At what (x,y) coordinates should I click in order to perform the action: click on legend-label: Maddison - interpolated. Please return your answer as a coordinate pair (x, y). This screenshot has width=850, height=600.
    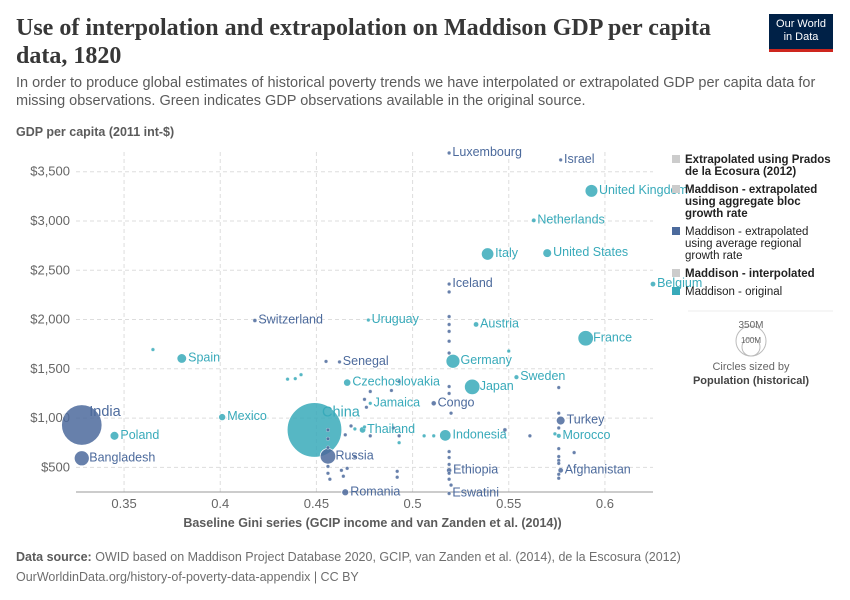
    Looking at the image, I should click on (750, 274).